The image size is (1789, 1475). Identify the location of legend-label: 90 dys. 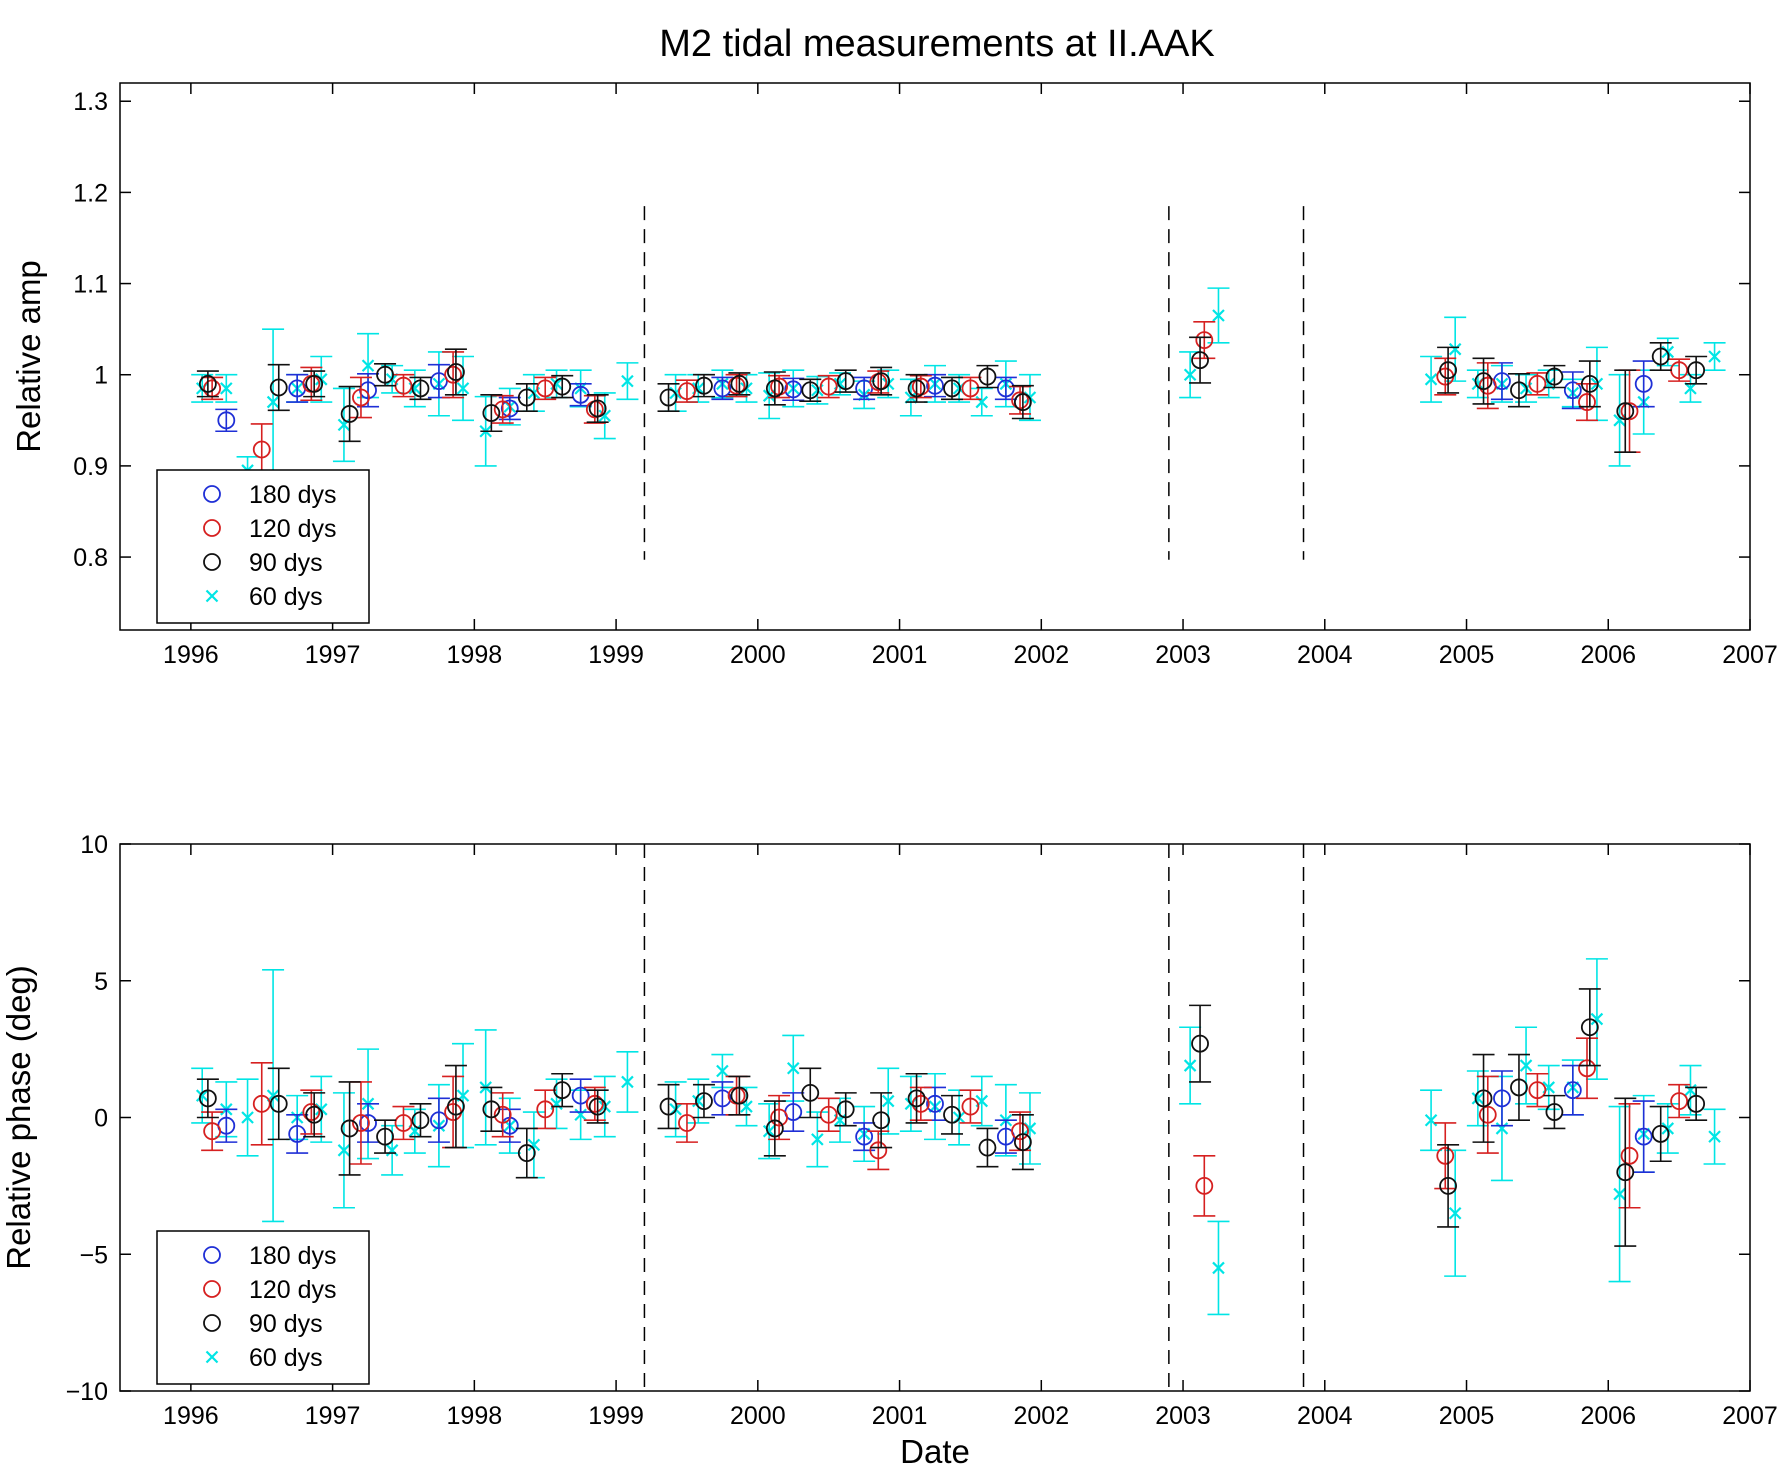
(286, 563).